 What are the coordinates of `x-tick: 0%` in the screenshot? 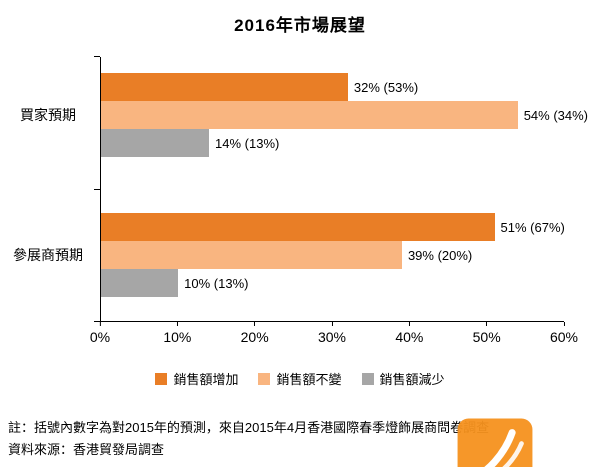 It's located at (100, 333).